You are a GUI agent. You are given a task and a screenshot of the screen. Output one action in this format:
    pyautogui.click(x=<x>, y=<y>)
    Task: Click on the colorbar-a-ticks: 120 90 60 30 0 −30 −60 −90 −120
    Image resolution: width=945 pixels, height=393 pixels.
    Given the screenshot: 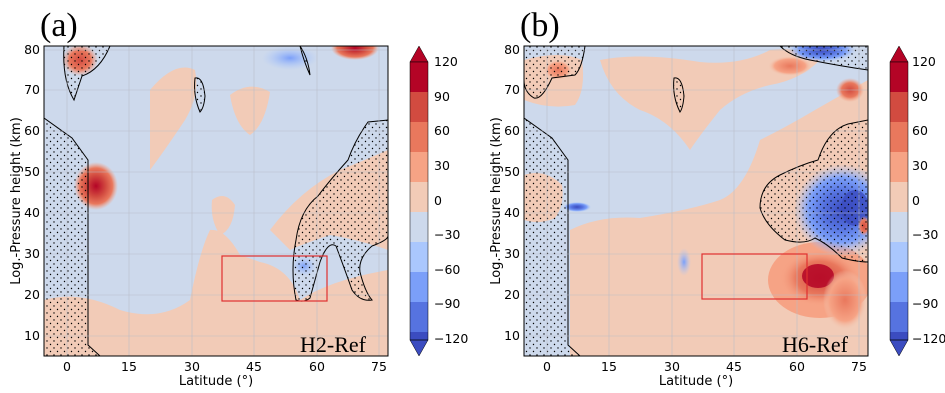 What is the action you would take?
    pyautogui.click(x=451, y=200)
    